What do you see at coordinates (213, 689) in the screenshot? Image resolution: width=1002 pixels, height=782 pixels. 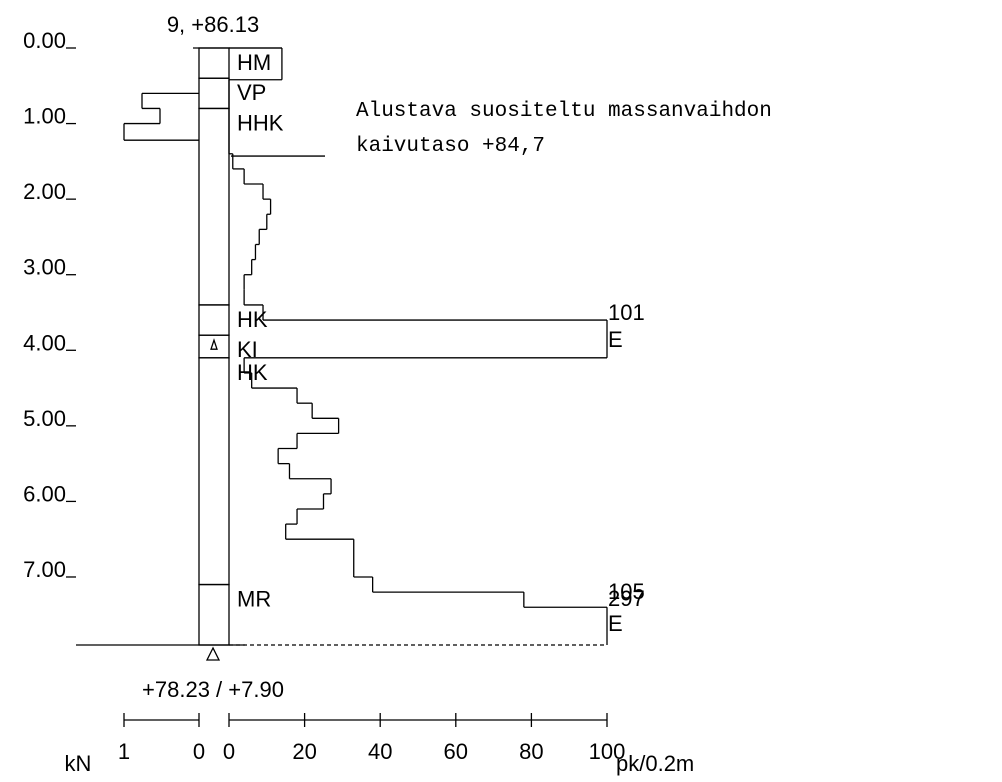 I see `bottom-label: +78.23 / +7.90` at bounding box center [213, 689].